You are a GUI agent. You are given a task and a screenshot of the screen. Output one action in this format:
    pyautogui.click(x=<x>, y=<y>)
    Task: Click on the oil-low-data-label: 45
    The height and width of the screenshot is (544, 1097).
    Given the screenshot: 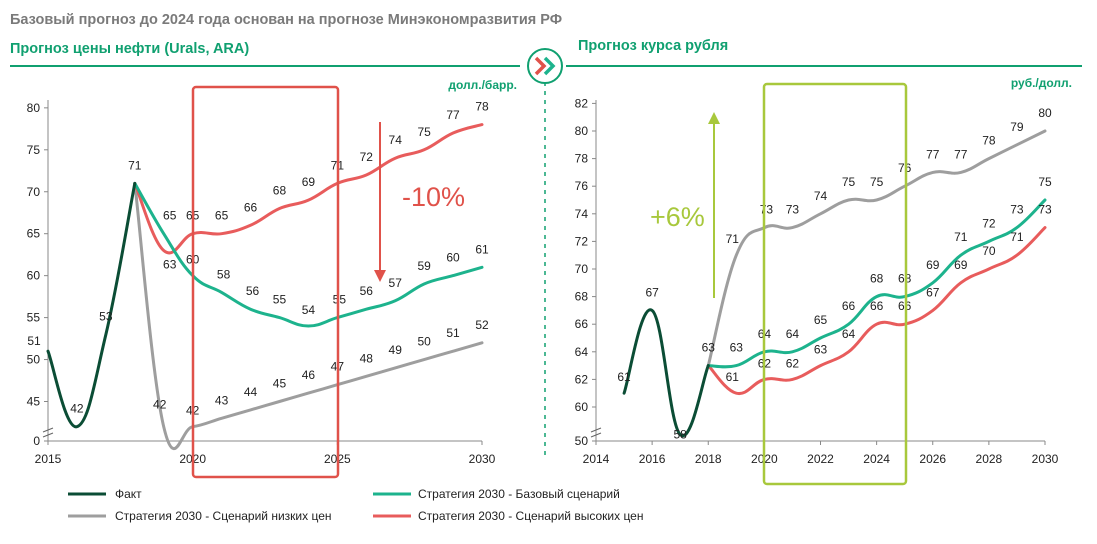 What is the action you would take?
    pyautogui.click(x=280, y=384)
    